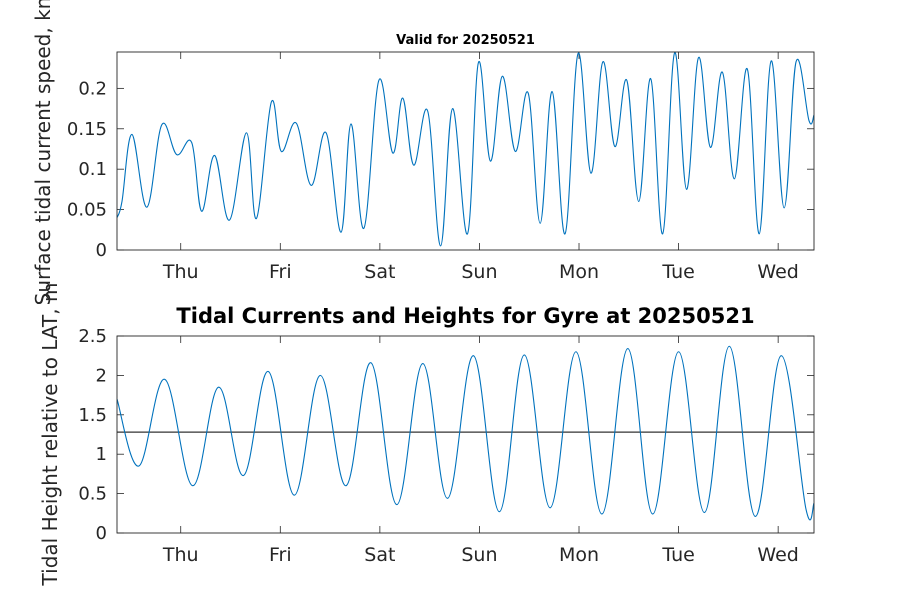  What do you see at coordinates (92, 88) in the screenshot?
I see `y-tick-label: 0.2` at bounding box center [92, 88].